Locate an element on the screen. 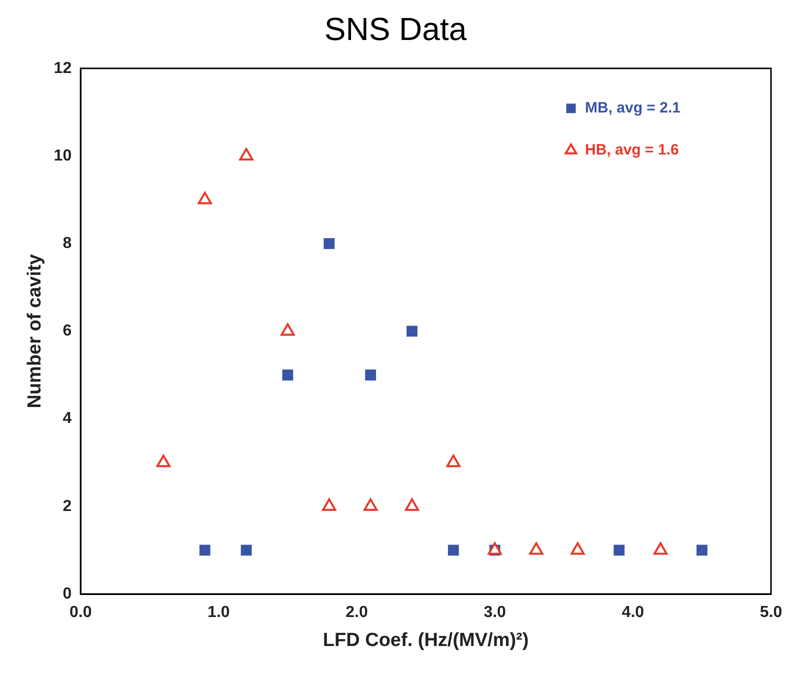  x-tick-label: 1.0 is located at coordinates (219, 613).